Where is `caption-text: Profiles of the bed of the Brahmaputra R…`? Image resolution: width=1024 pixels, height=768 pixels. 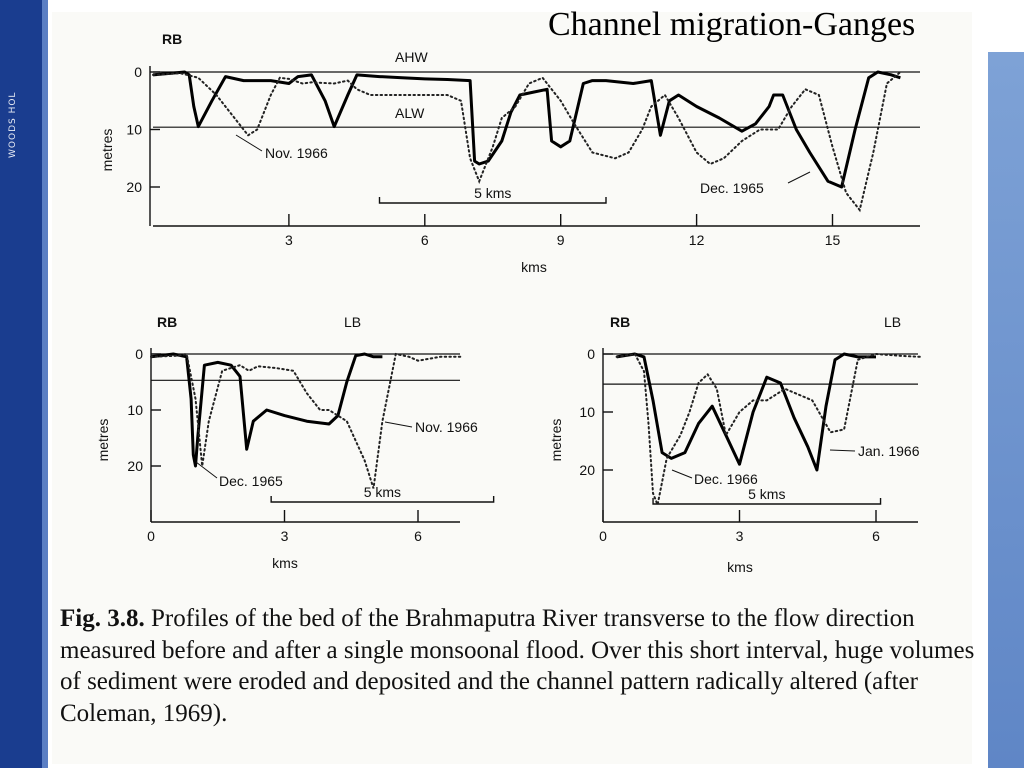
caption-text: Profiles of the bed of the Brahmaputra R… is located at coordinates (517, 666).